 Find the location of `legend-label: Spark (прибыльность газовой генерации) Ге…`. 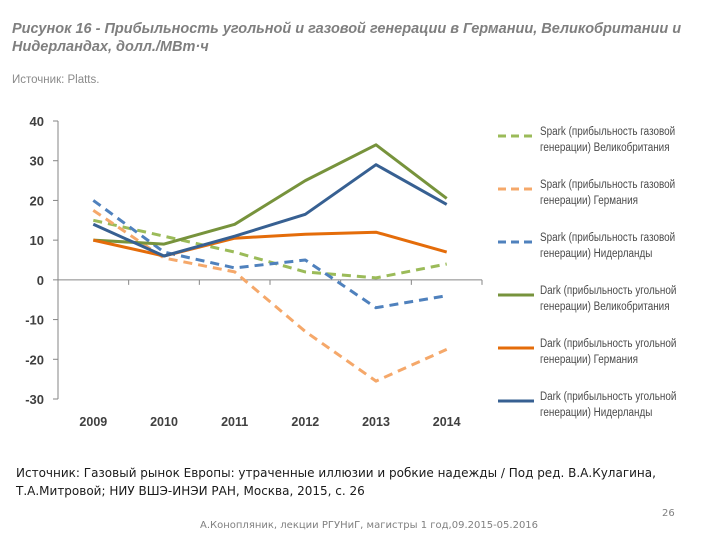

legend-label: Spark (прибыльность газовой генерации) Ге… is located at coordinates (608, 193).